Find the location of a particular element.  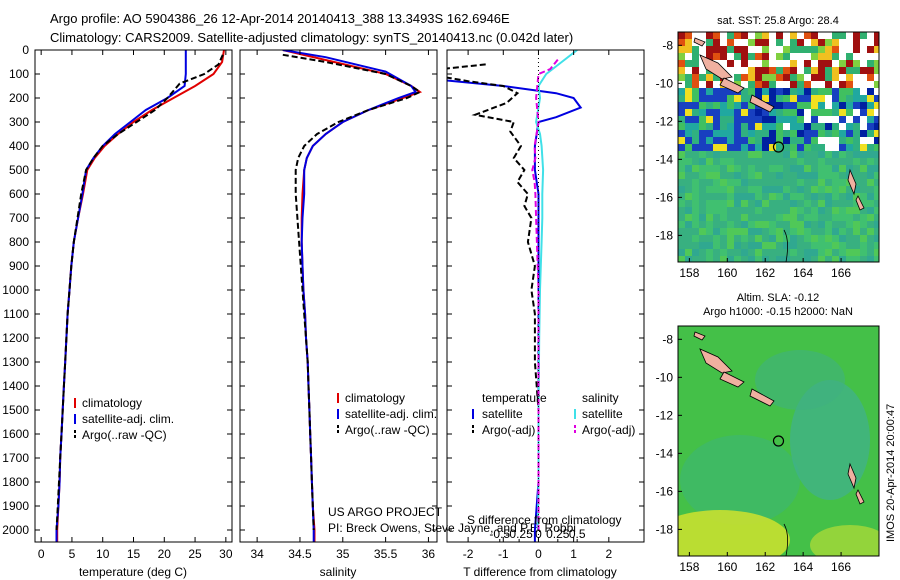

argo-position-marker is located at coordinates (778, 441).